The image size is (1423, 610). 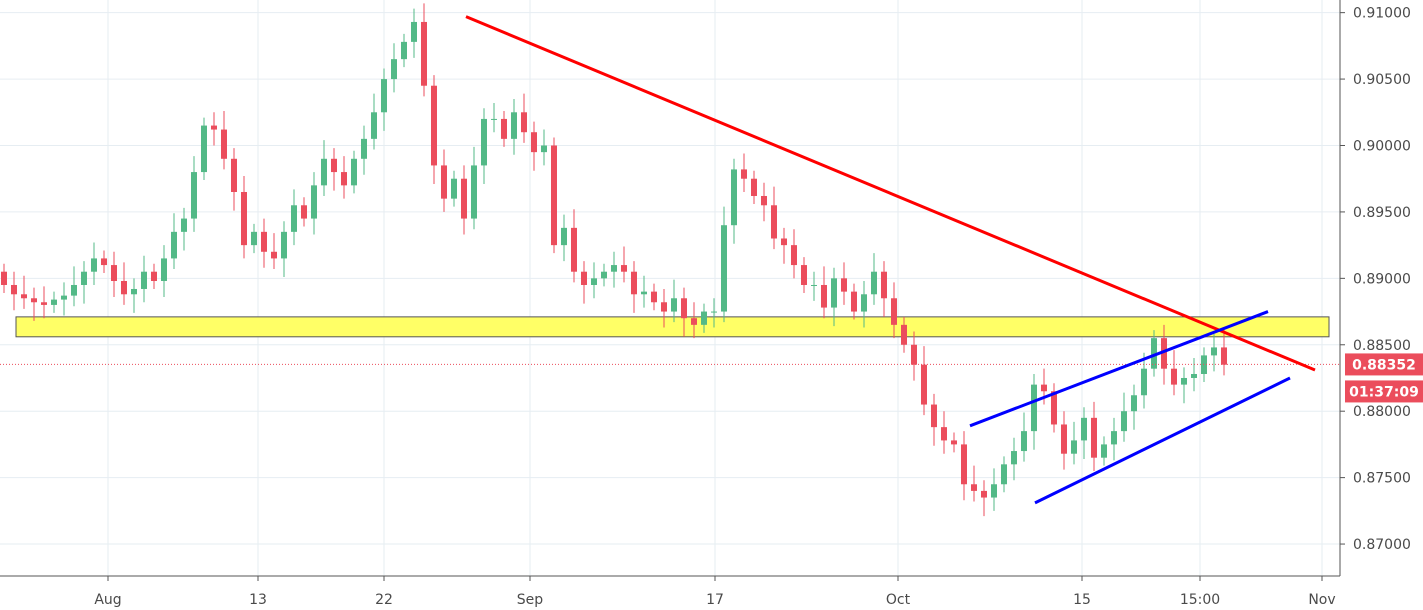 I want to click on x-tick-label: 17, so click(x=715, y=600).